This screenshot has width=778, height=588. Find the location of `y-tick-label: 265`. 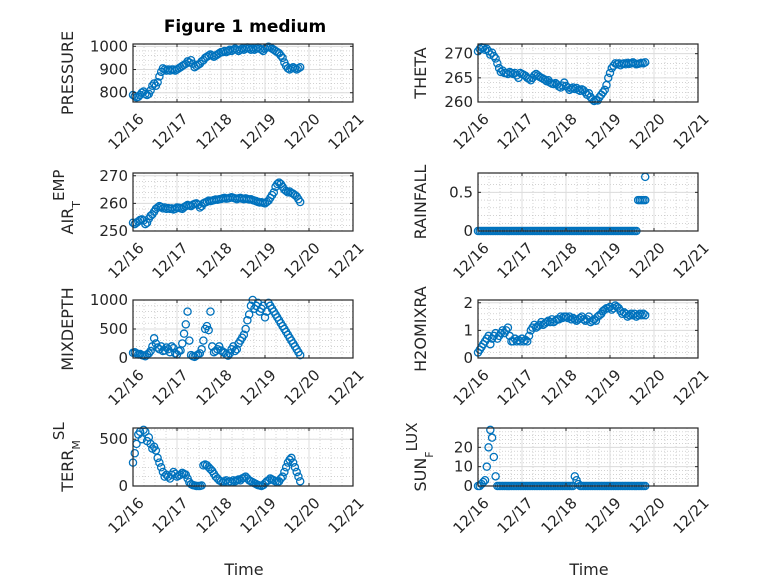

y-tick-label: 265 is located at coordinates (458, 78).